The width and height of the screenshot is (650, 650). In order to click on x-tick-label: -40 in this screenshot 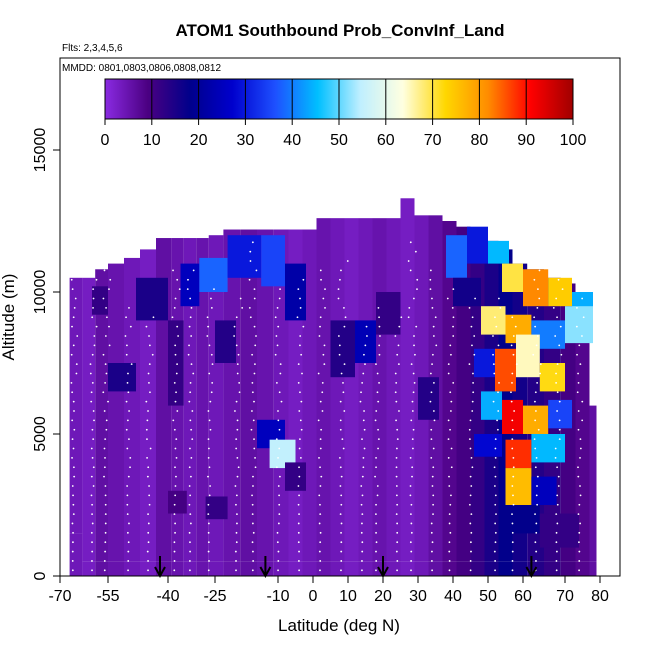, I will do `click(167, 596)`.